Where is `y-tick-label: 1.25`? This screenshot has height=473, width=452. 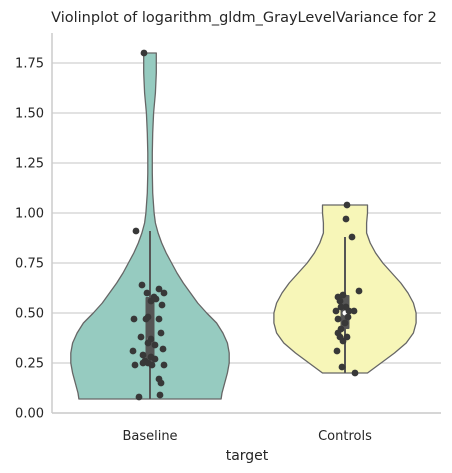
y-tick-label: 1.25 is located at coordinates (29, 164).